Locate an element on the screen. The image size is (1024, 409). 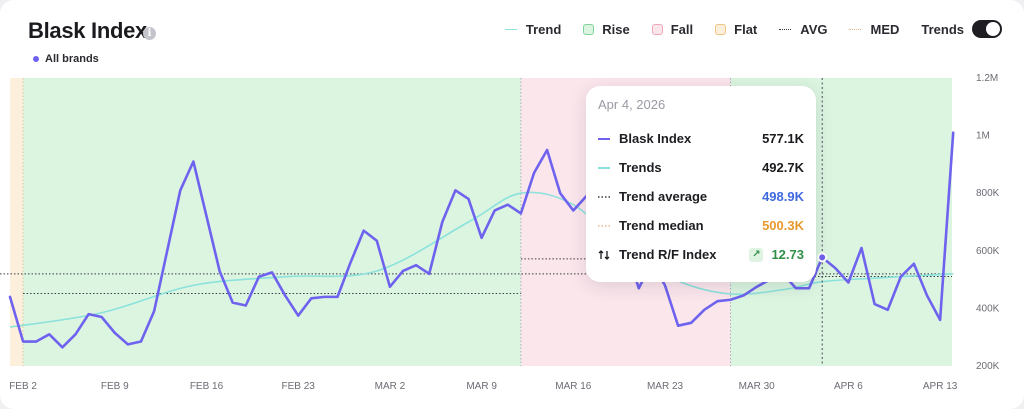
region-flat is located at coordinates (17, 222).